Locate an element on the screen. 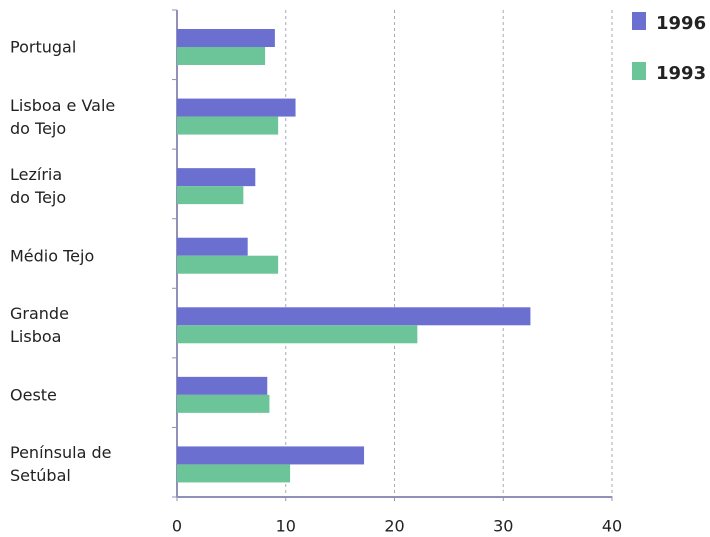 This screenshot has height=537, width=710. category-label: Médio Tejo is located at coordinates (52, 256).